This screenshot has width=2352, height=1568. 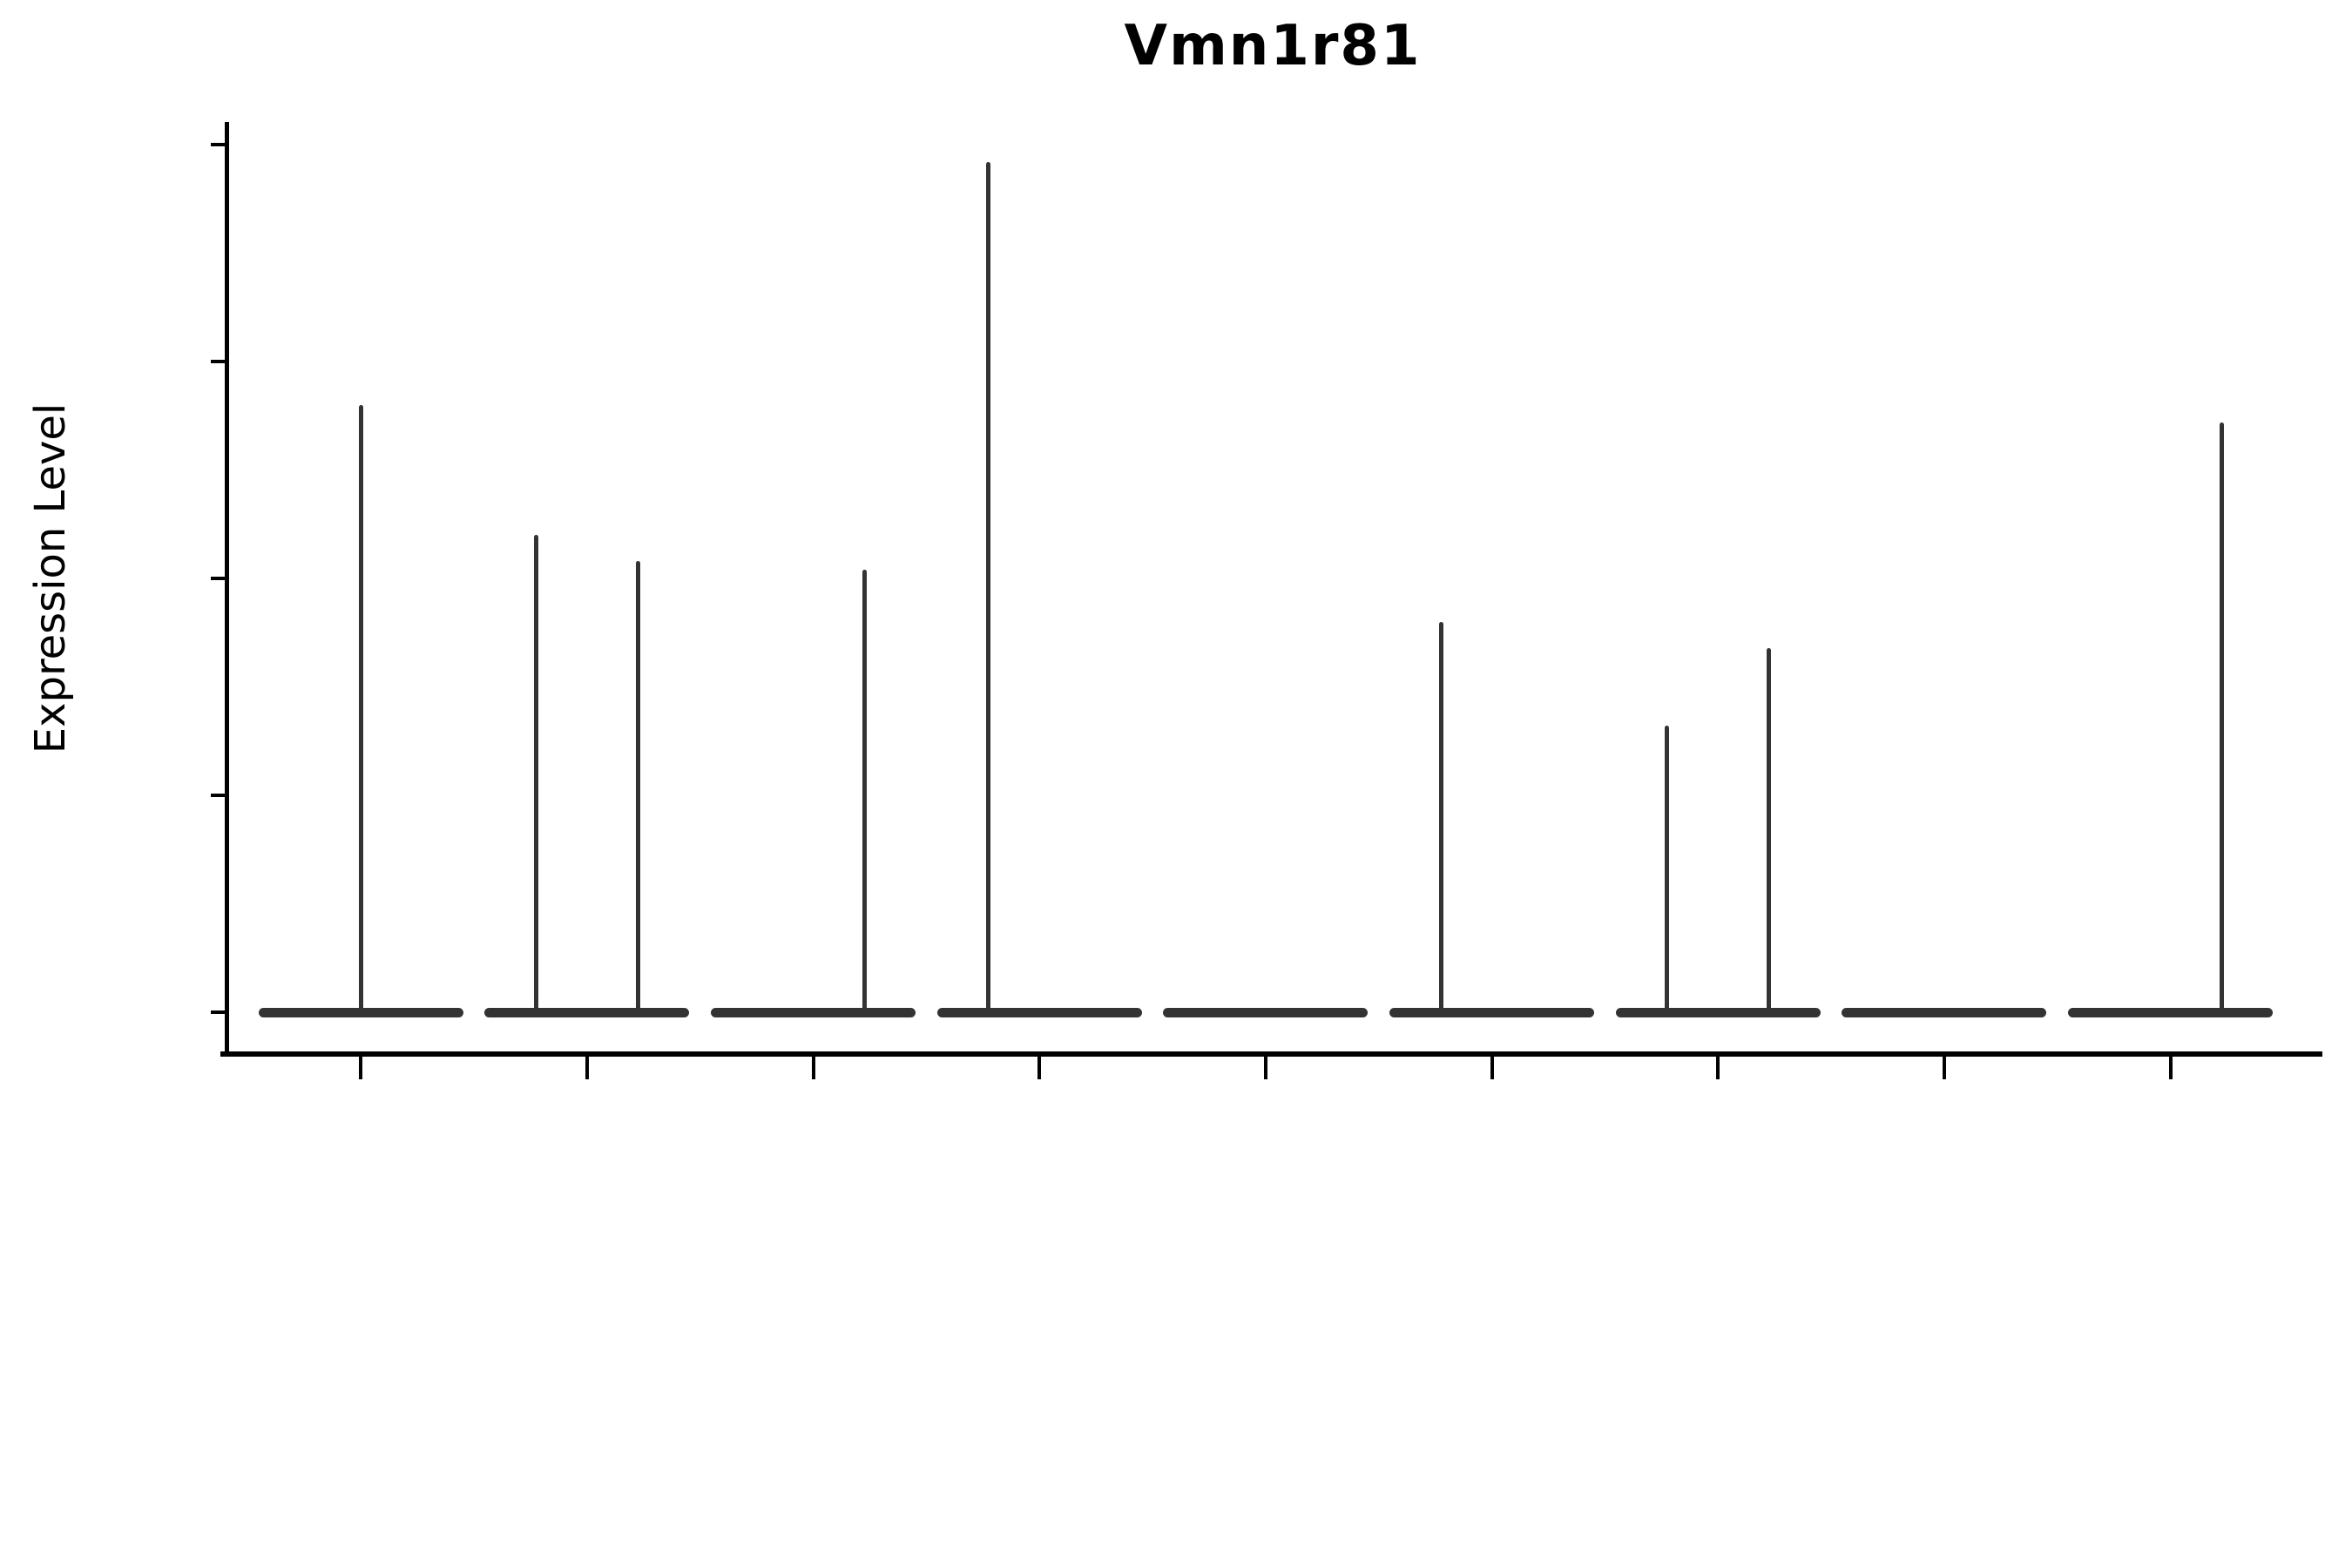 What do you see at coordinates (1271, 1054) in the screenshot?
I see `x-axis-spine` at bounding box center [1271, 1054].